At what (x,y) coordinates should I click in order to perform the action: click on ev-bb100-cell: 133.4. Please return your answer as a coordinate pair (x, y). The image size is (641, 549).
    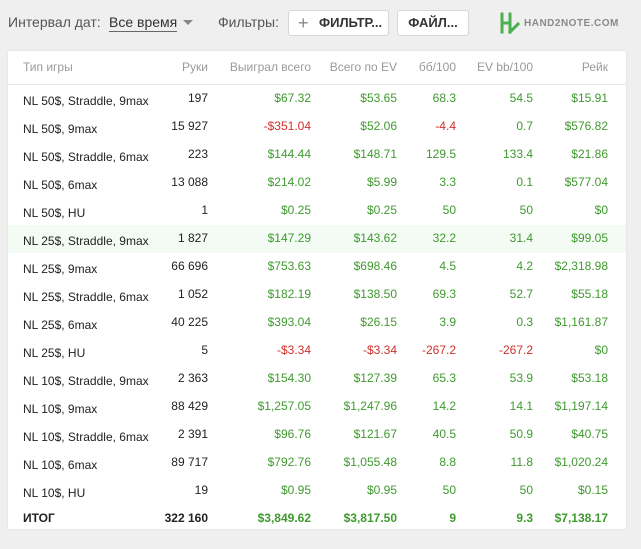
    Looking at the image, I should click on (517, 154).